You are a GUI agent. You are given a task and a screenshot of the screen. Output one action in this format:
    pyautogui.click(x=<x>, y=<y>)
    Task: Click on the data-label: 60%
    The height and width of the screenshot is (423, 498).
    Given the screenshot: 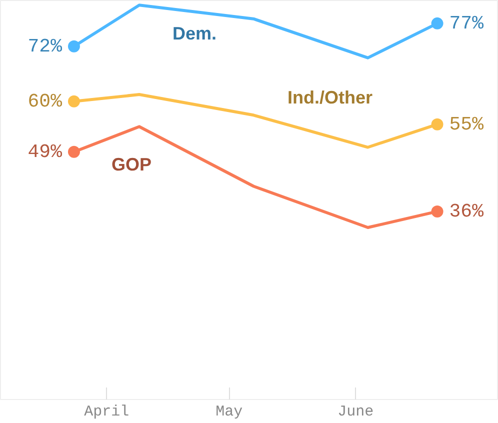 What is the action you would take?
    pyautogui.click(x=45, y=101)
    